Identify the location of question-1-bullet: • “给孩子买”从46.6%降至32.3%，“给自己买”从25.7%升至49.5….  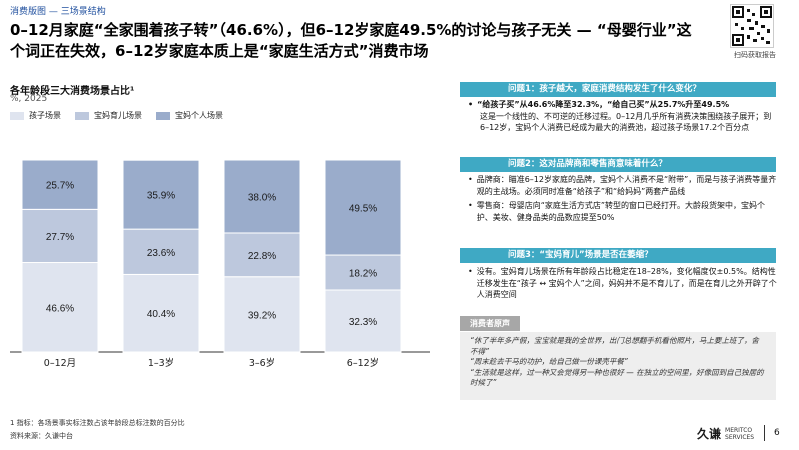
(623, 105).